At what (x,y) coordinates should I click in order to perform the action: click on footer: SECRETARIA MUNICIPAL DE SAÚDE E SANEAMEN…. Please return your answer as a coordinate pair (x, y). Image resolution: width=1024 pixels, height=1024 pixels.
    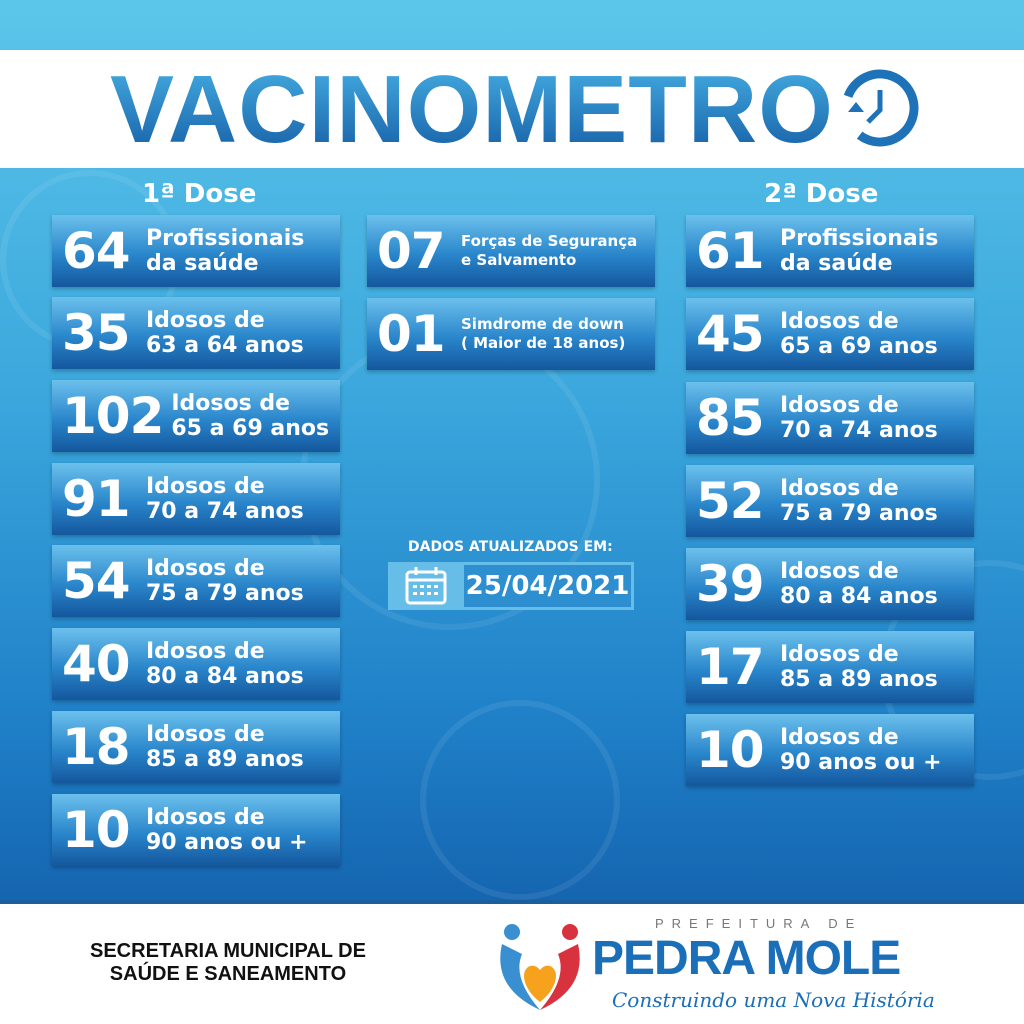
    Looking at the image, I should click on (512, 962).